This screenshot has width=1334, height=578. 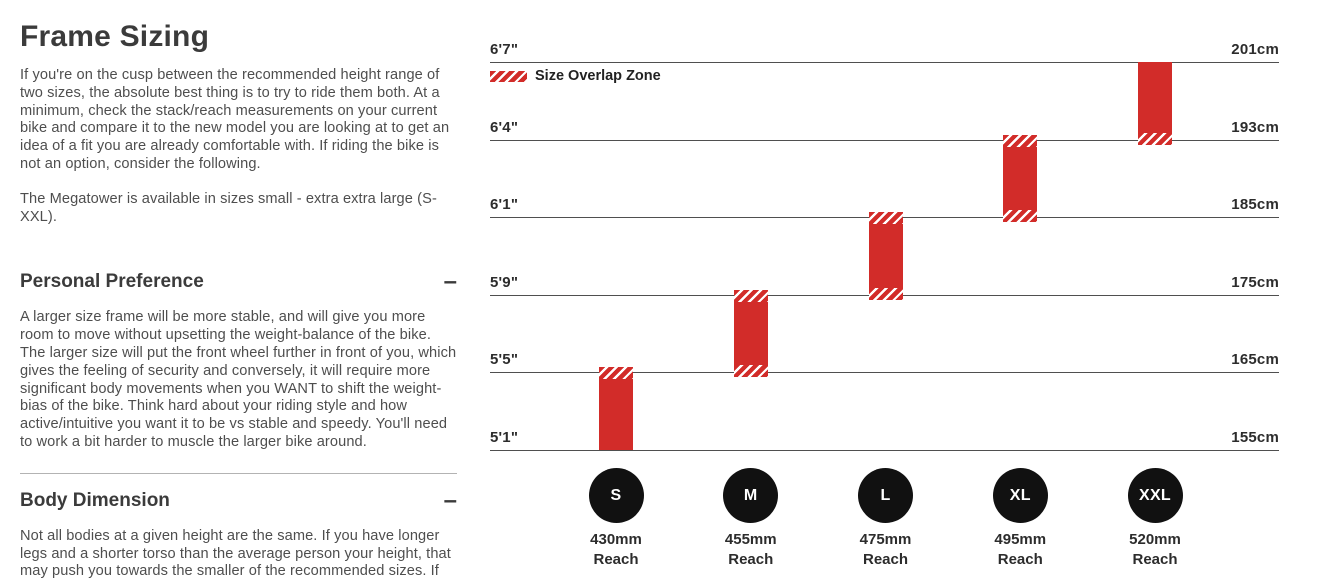 What do you see at coordinates (885, 495) in the screenshot?
I see `size-circle: L` at bounding box center [885, 495].